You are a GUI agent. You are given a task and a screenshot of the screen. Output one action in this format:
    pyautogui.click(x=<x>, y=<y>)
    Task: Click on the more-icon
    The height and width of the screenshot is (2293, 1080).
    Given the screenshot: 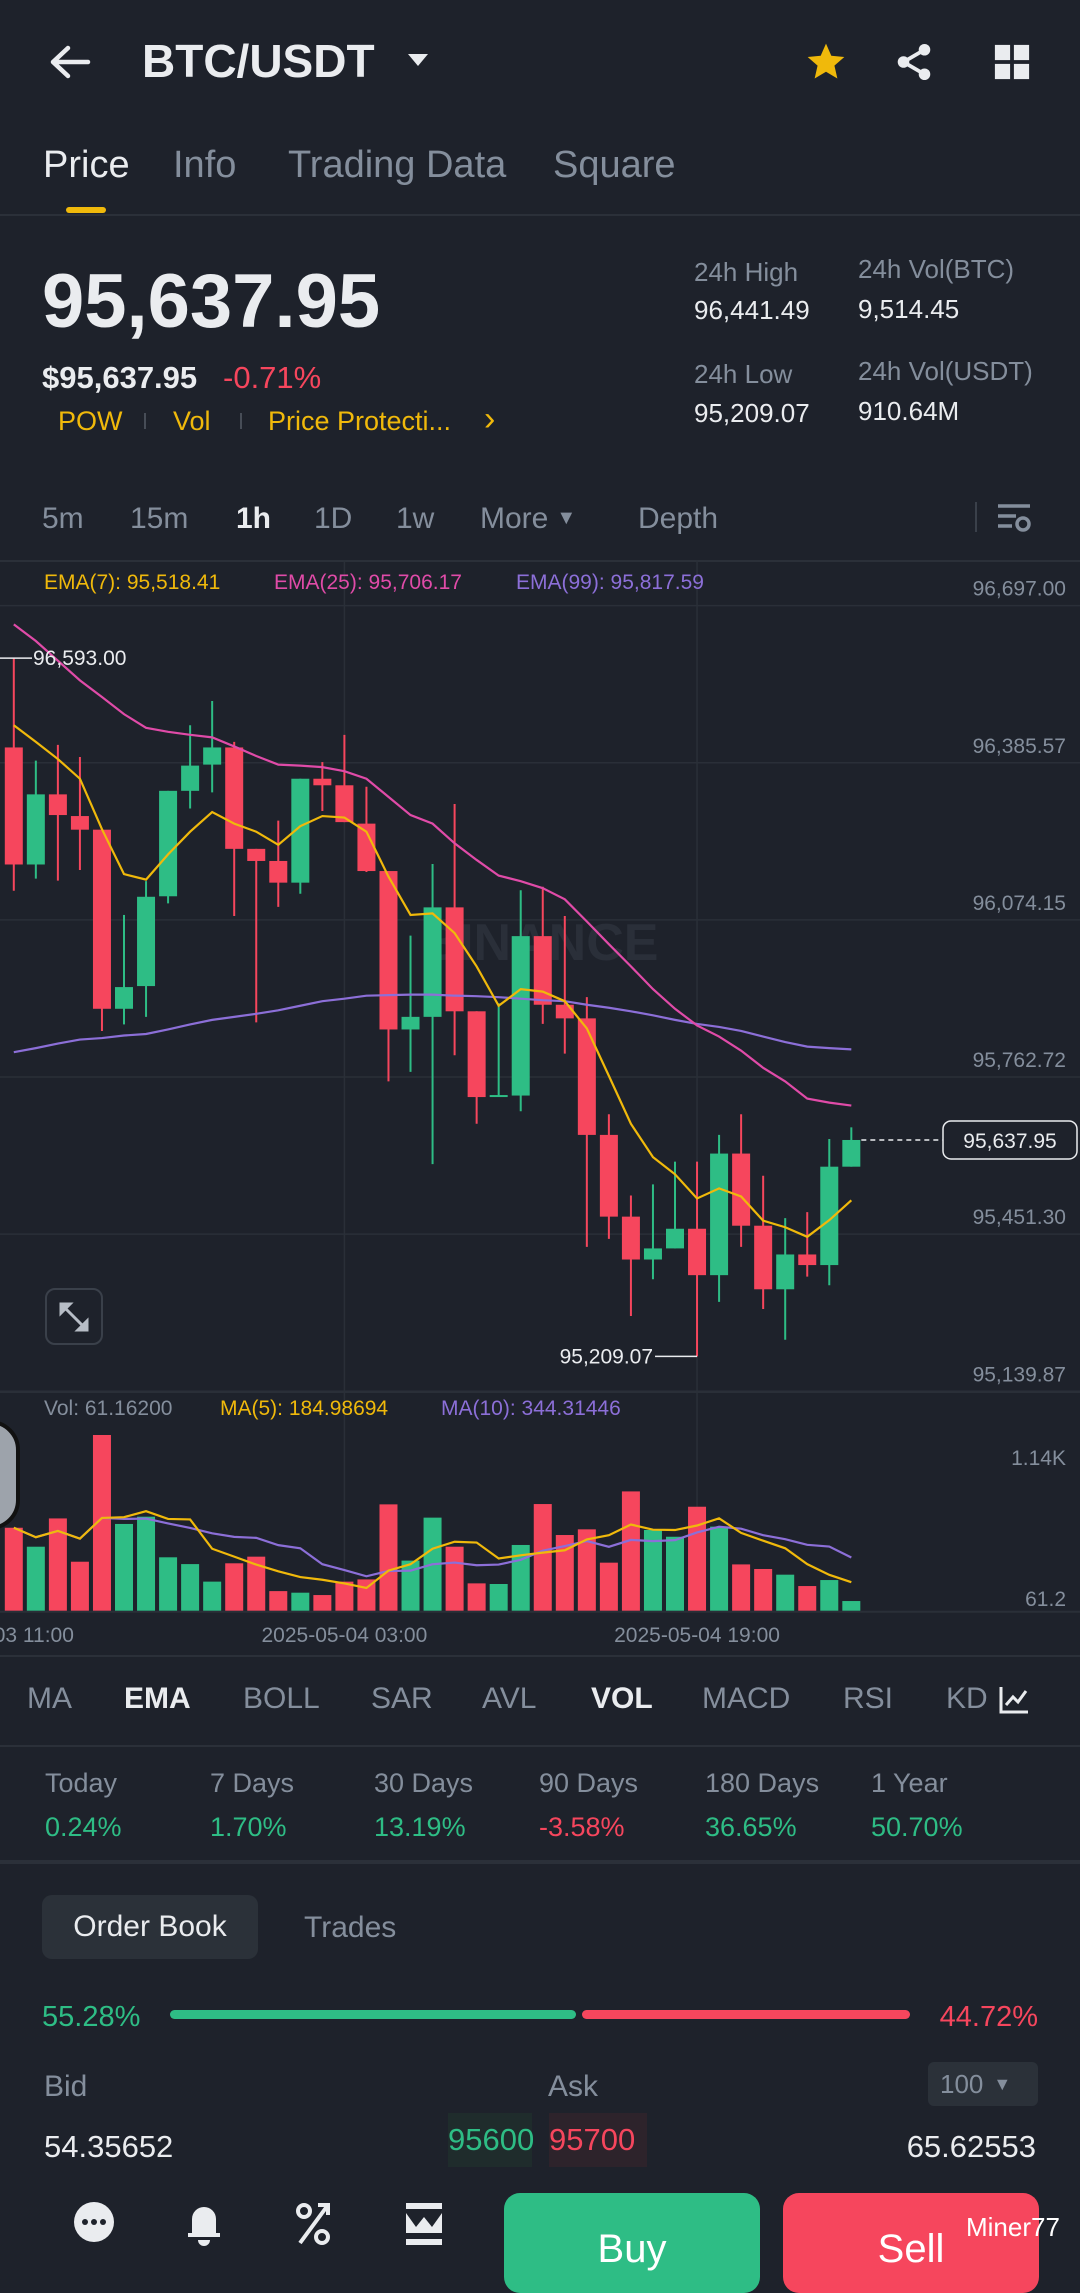 What is the action you would take?
    pyautogui.click(x=94, y=2222)
    